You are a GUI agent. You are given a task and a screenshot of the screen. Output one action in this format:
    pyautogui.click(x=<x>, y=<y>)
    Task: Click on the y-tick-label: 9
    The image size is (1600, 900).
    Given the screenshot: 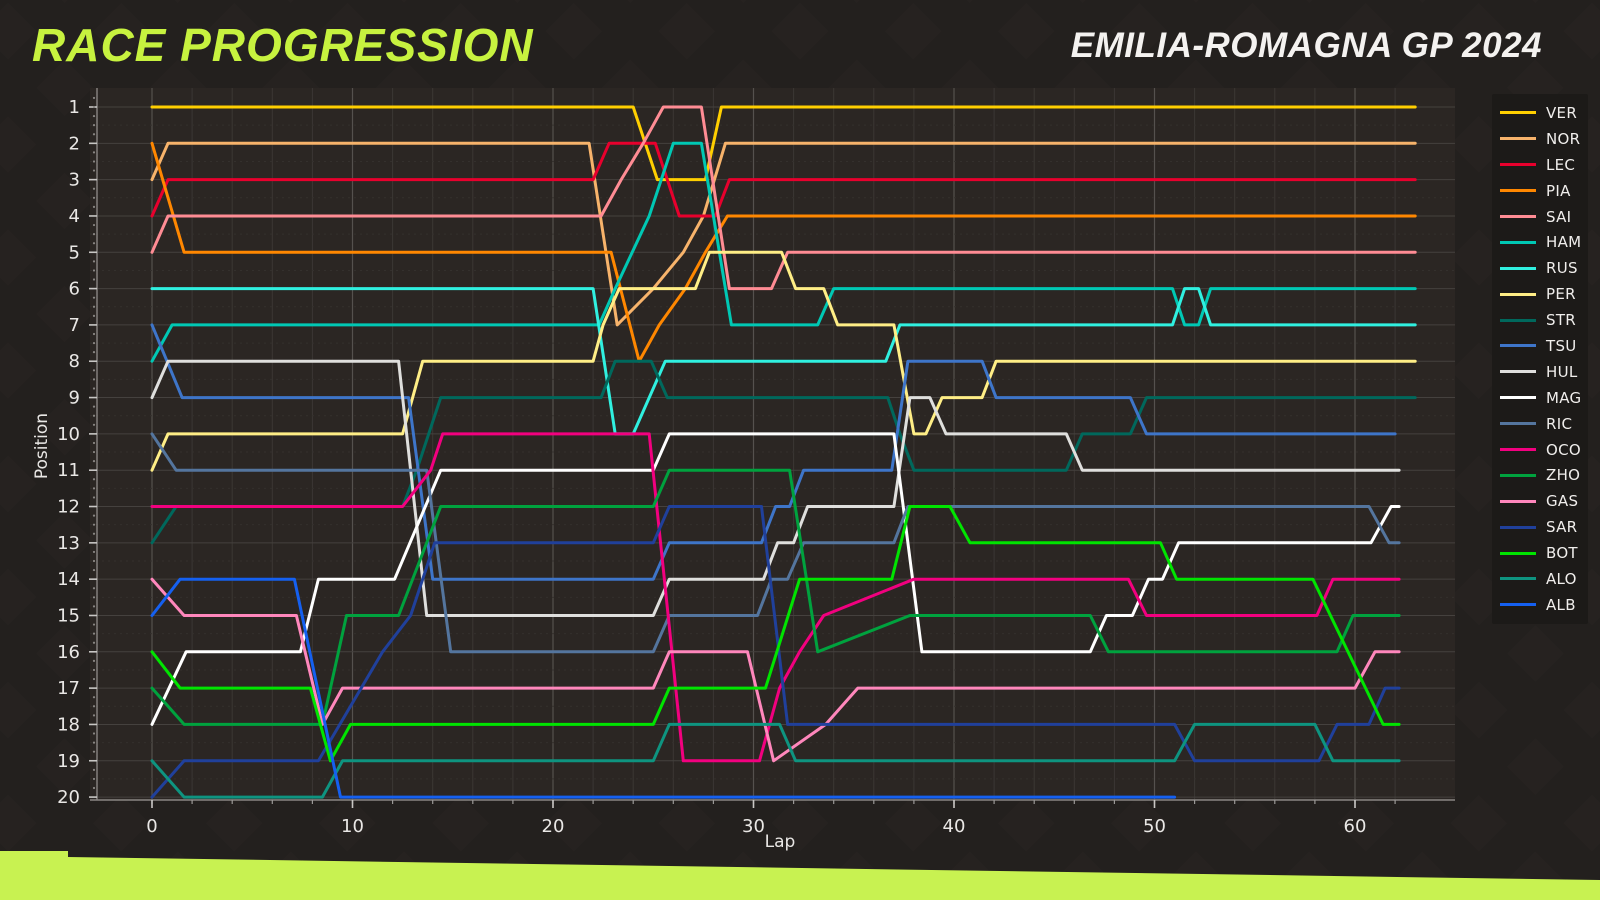 What is the action you would take?
    pyautogui.click(x=74, y=398)
    